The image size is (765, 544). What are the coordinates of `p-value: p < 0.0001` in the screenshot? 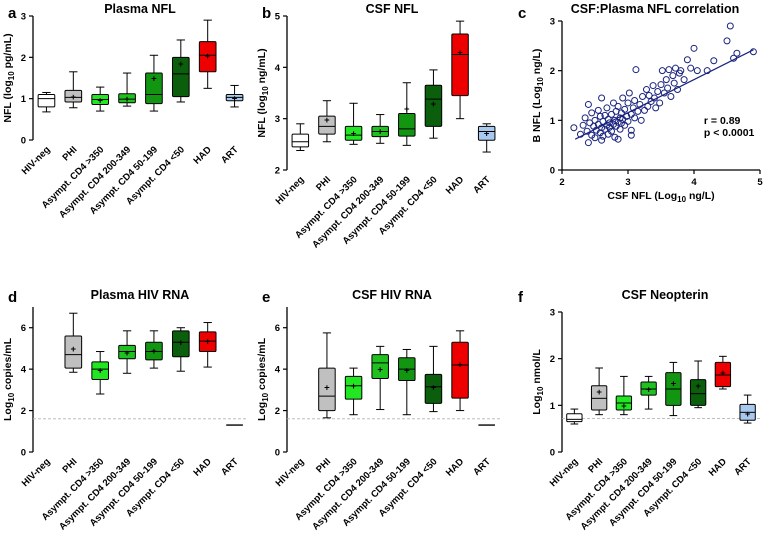 It's located at (729, 133).